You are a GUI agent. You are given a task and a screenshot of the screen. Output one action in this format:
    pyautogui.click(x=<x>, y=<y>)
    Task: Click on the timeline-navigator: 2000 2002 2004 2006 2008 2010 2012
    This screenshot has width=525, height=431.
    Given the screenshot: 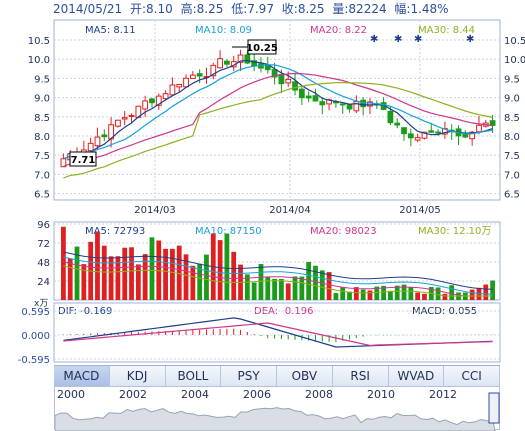 What is the action you would take?
    pyautogui.click(x=277, y=408)
    